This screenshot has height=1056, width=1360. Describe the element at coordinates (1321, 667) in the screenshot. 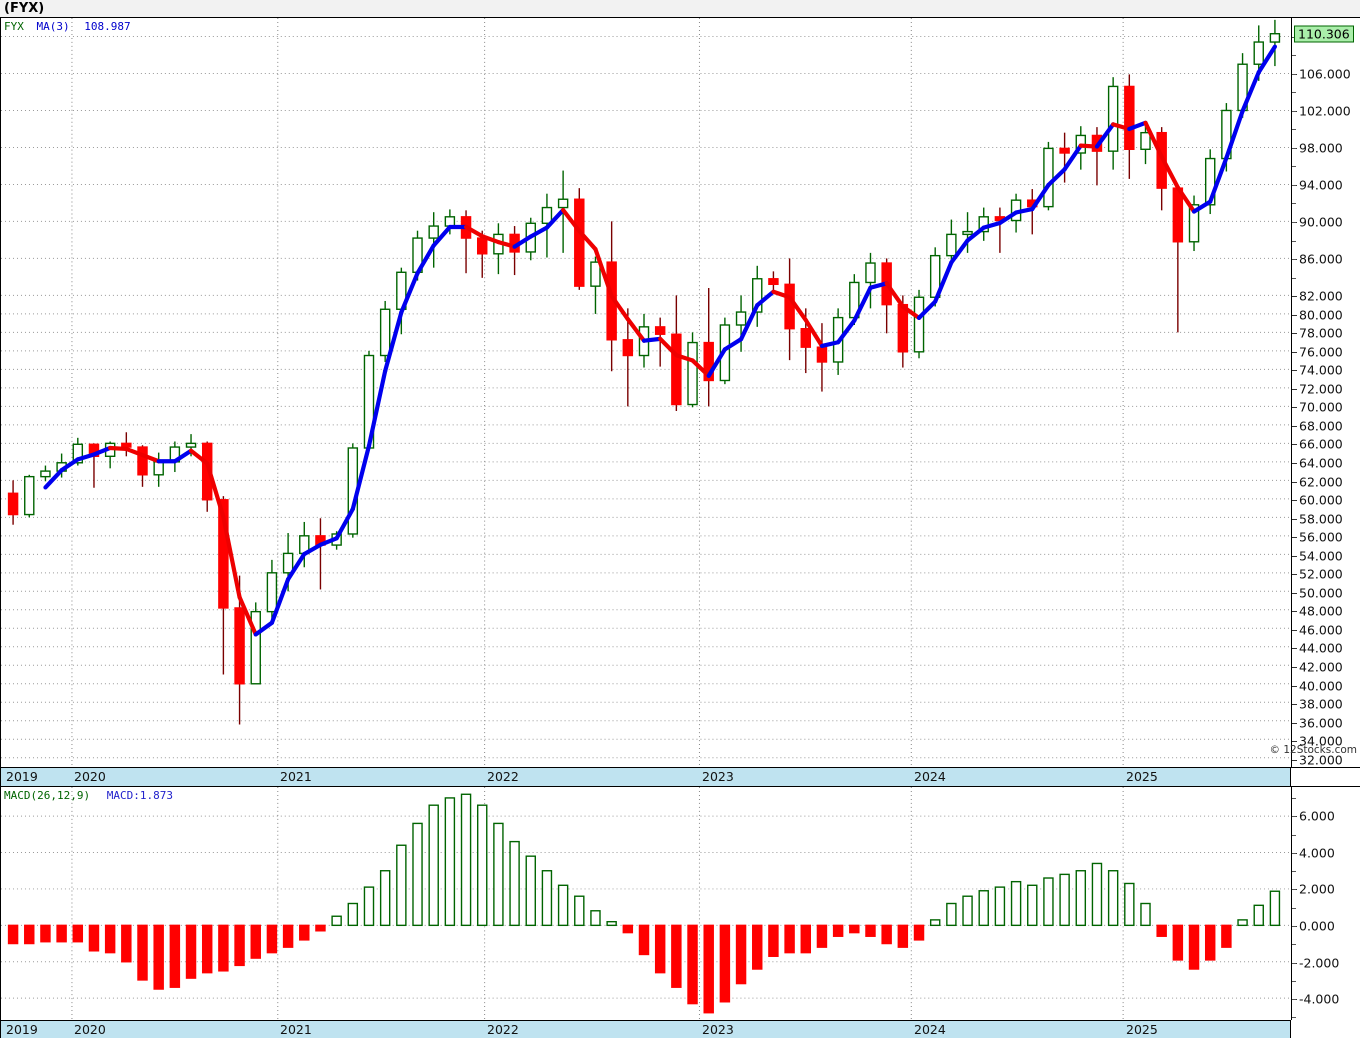

I see `price-axis-tick-label: 42.000` at that location.